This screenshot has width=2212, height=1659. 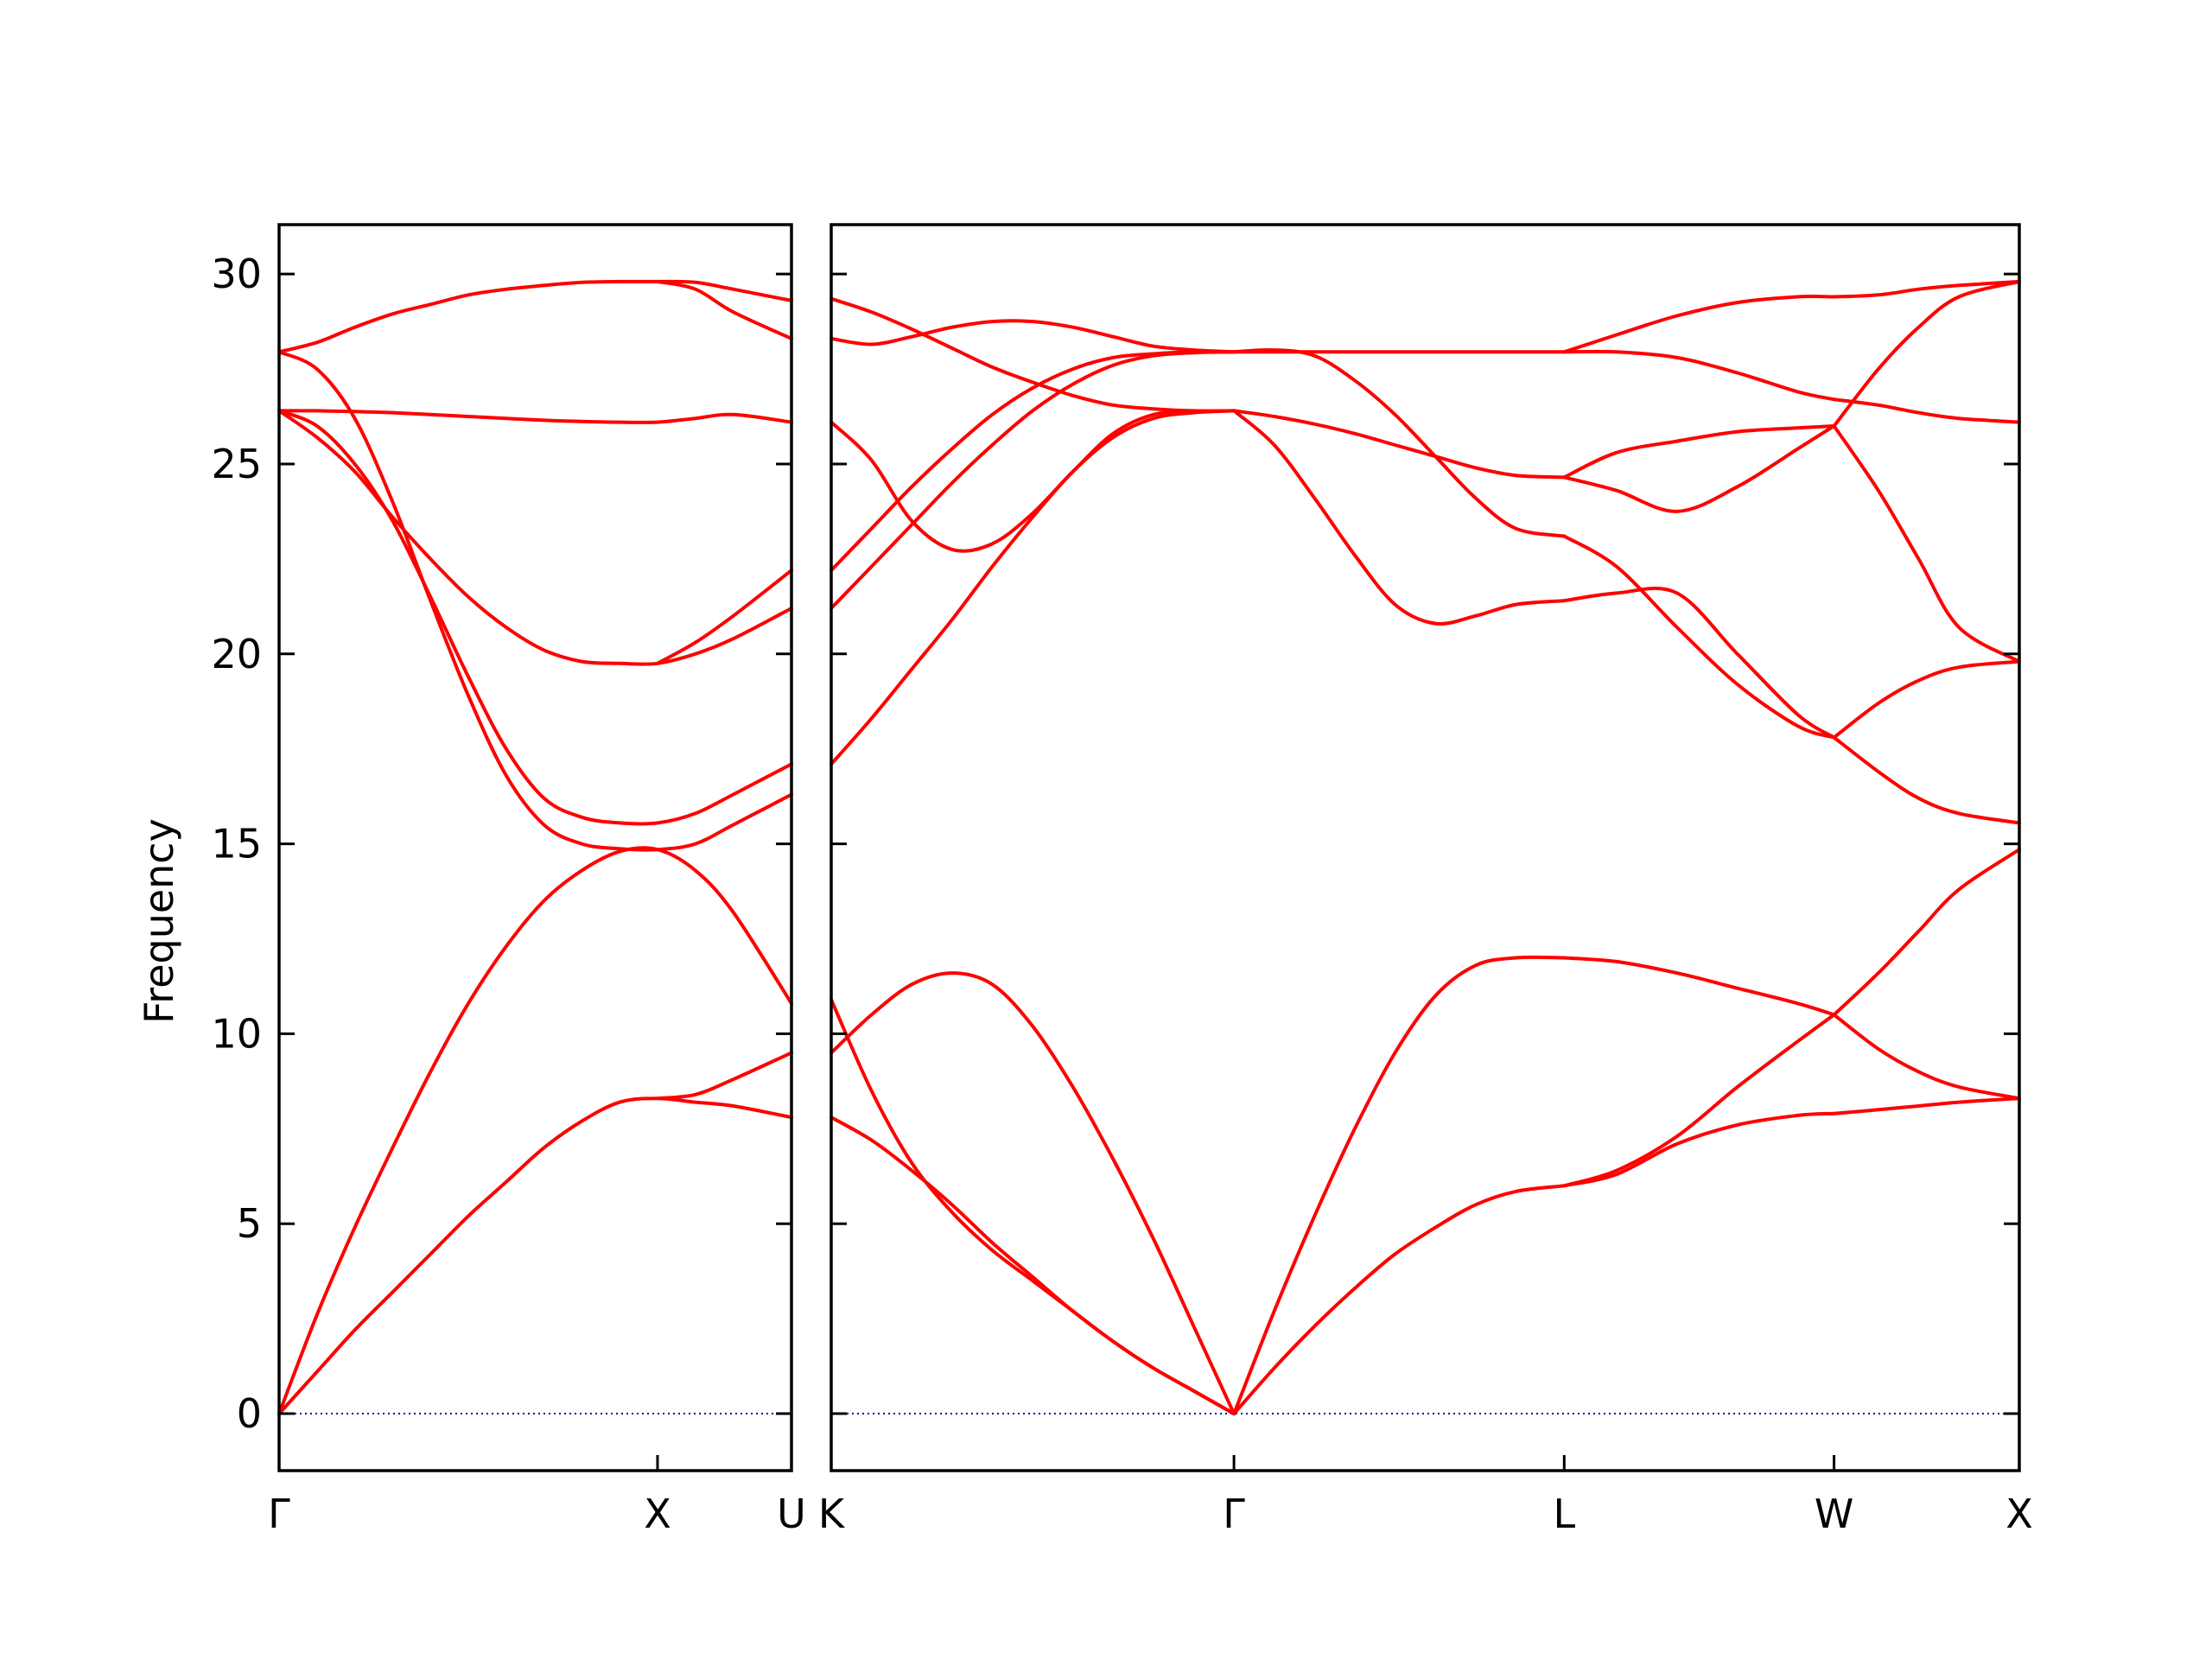 I want to click on y-tick-label: 25, so click(x=236, y=464).